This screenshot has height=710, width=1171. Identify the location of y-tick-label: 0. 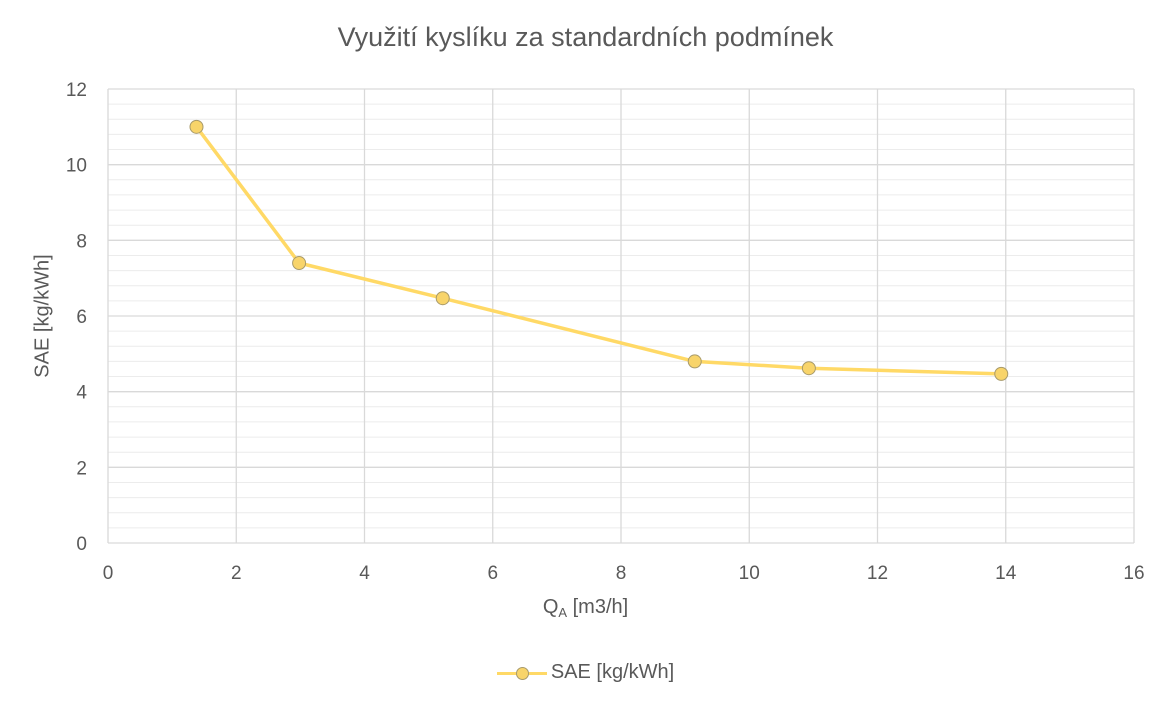
(81, 544).